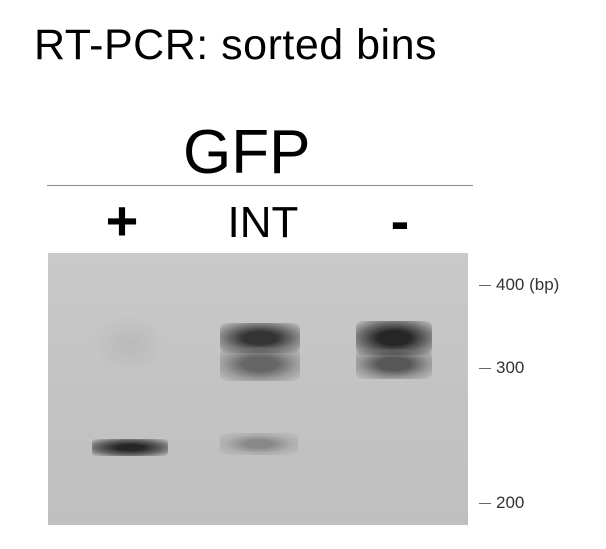 The image size is (606, 549). What do you see at coordinates (510, 367) in the screenshot?
I see `marker-label-300: 300` at bounding box center [510, 367].